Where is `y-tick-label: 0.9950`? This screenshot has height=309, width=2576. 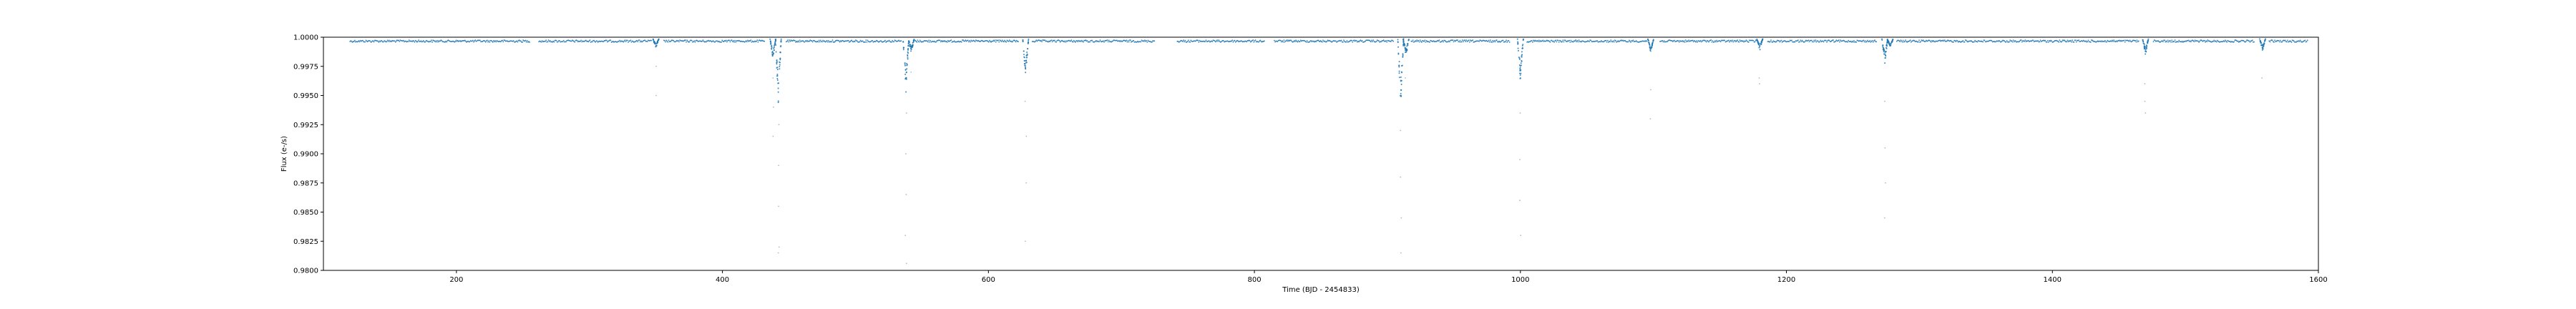
y-tick-label: 0.9950 is located at coordinates (305, 96).